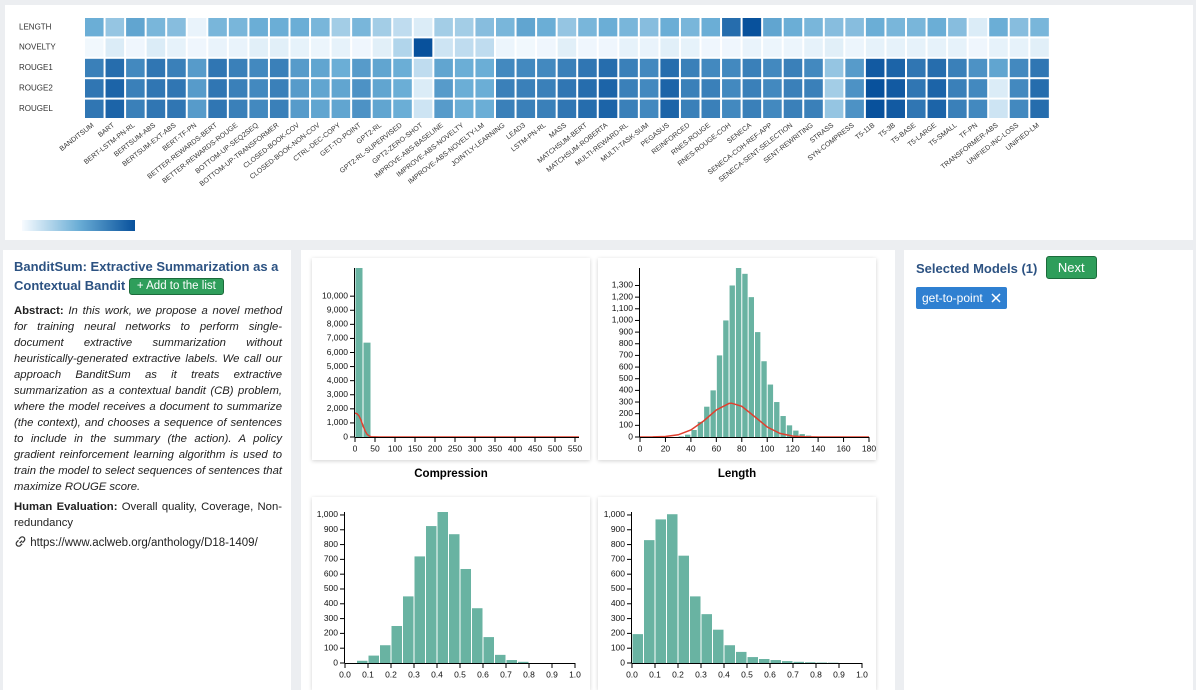  I want to click on x-tick-label: 400, so click(515, 448).